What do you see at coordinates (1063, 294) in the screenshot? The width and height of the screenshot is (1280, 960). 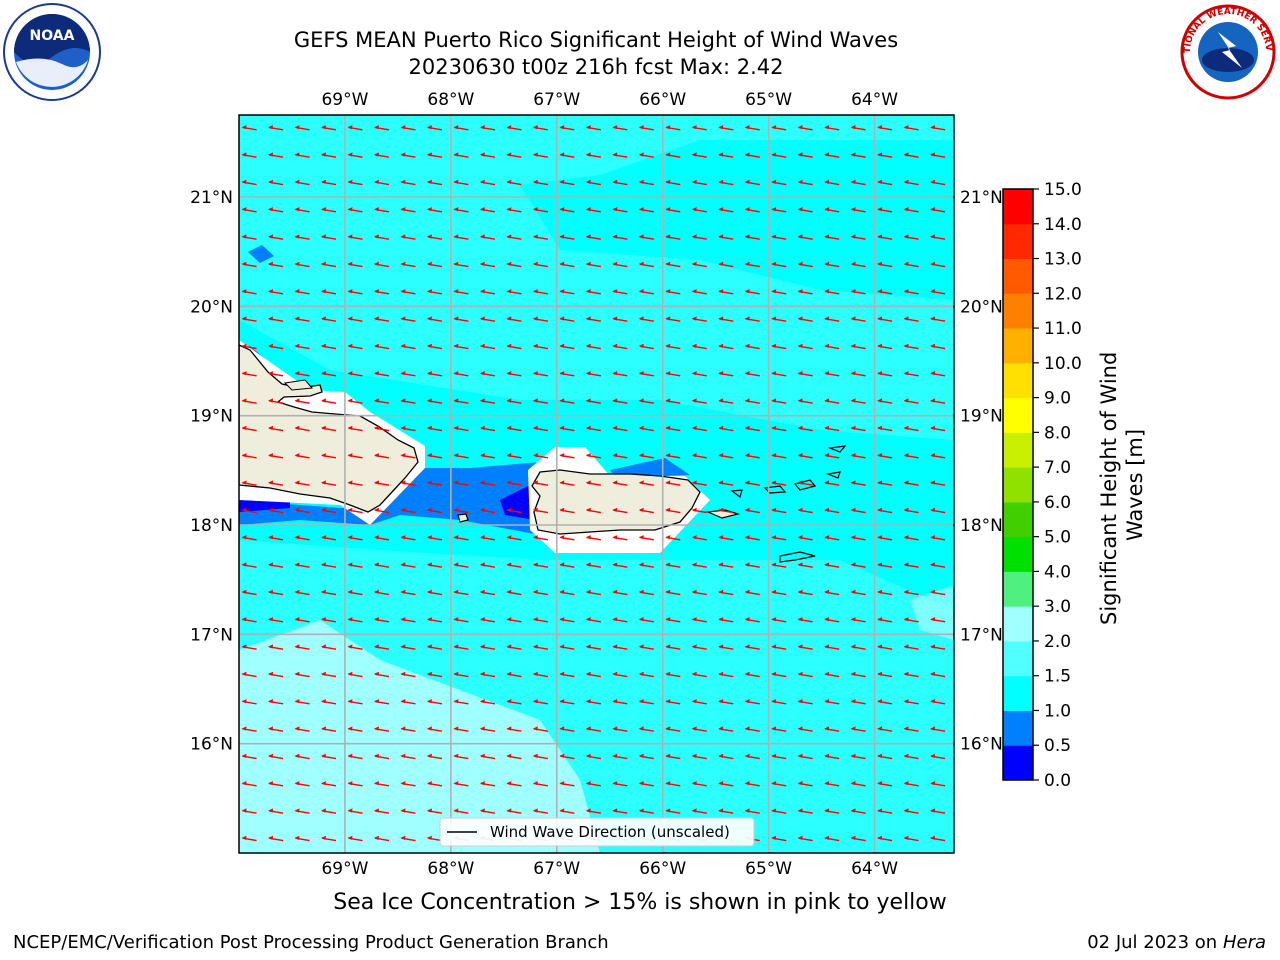 I see `colorbar-tick-label: 12.0` at bounding box center [1063, 294].